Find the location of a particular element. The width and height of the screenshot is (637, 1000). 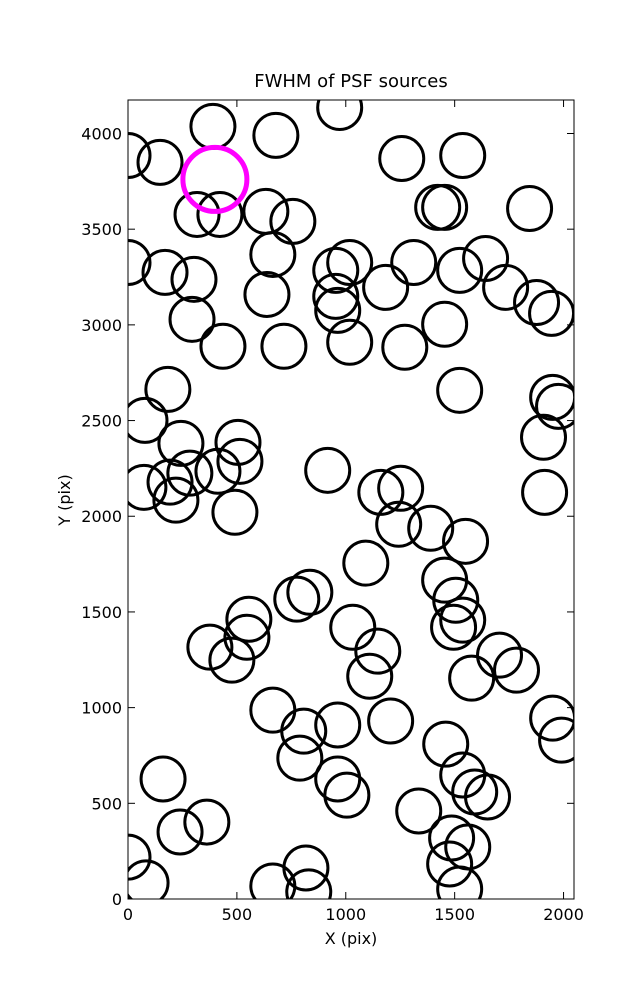

y-tick-label: 4000 is located at coordinates (101, 133).